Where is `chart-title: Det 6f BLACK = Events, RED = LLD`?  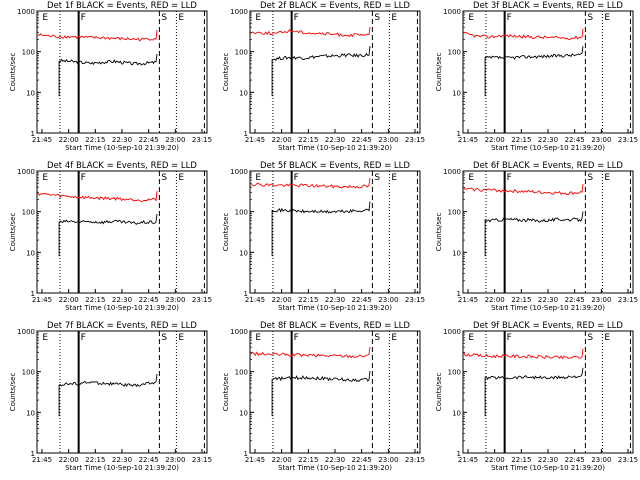 chart-title: Det 6f BLACK = Events, RED = LLD is located at coordinates (548, 166).